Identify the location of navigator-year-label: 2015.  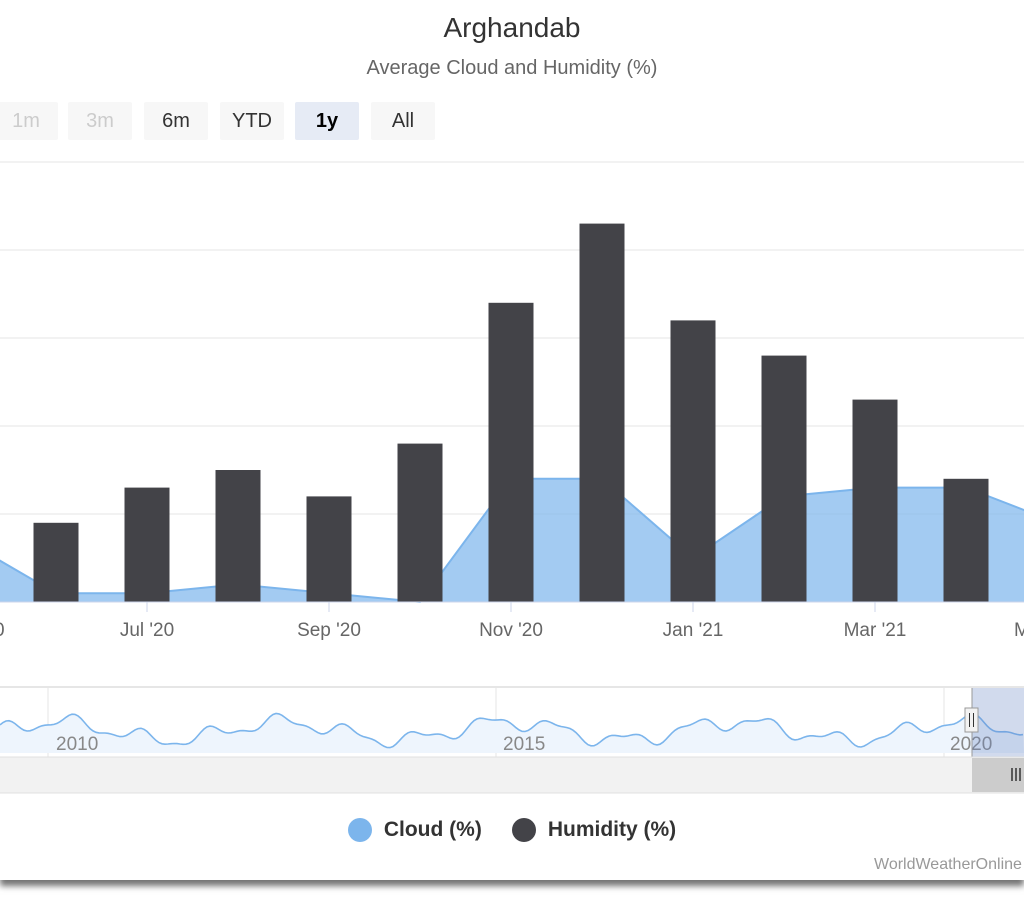
(524, 744).